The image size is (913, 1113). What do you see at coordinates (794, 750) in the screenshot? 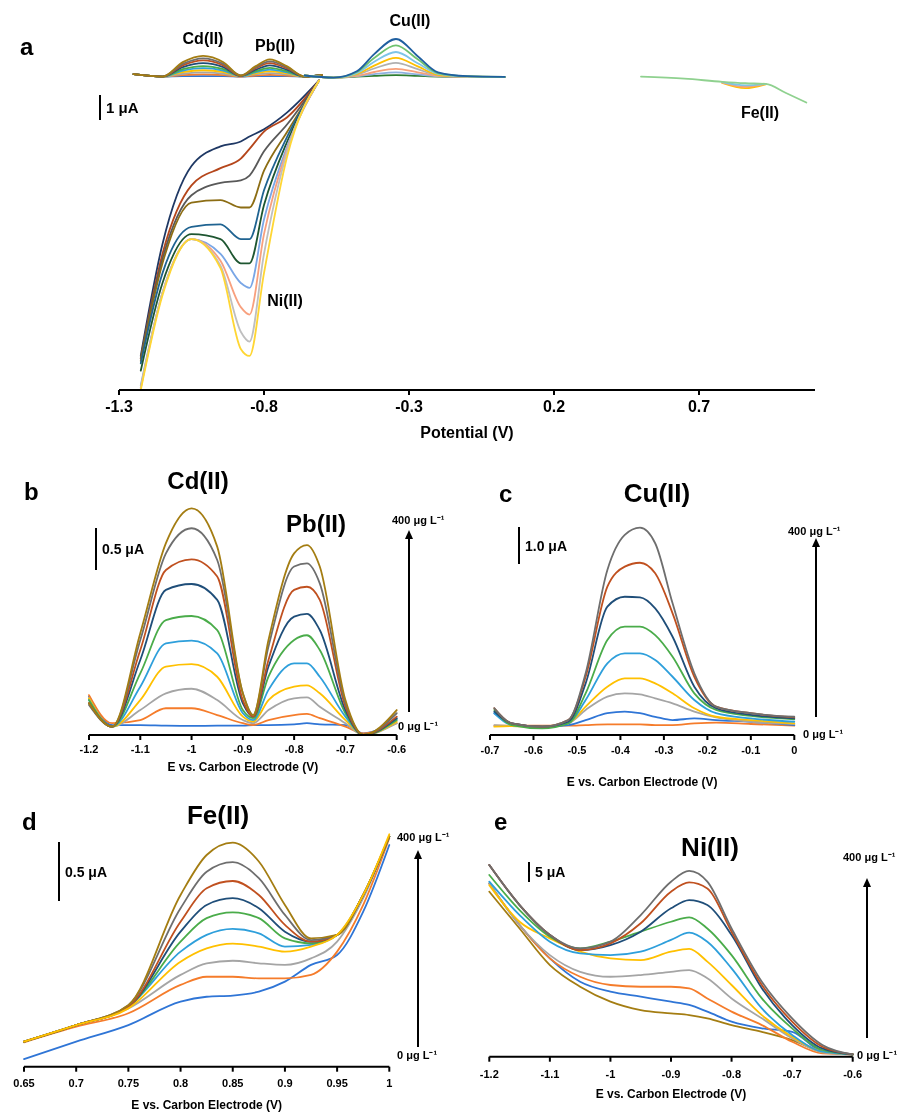
I see `x-tick-label: 0` at bounding box center [794, 750].